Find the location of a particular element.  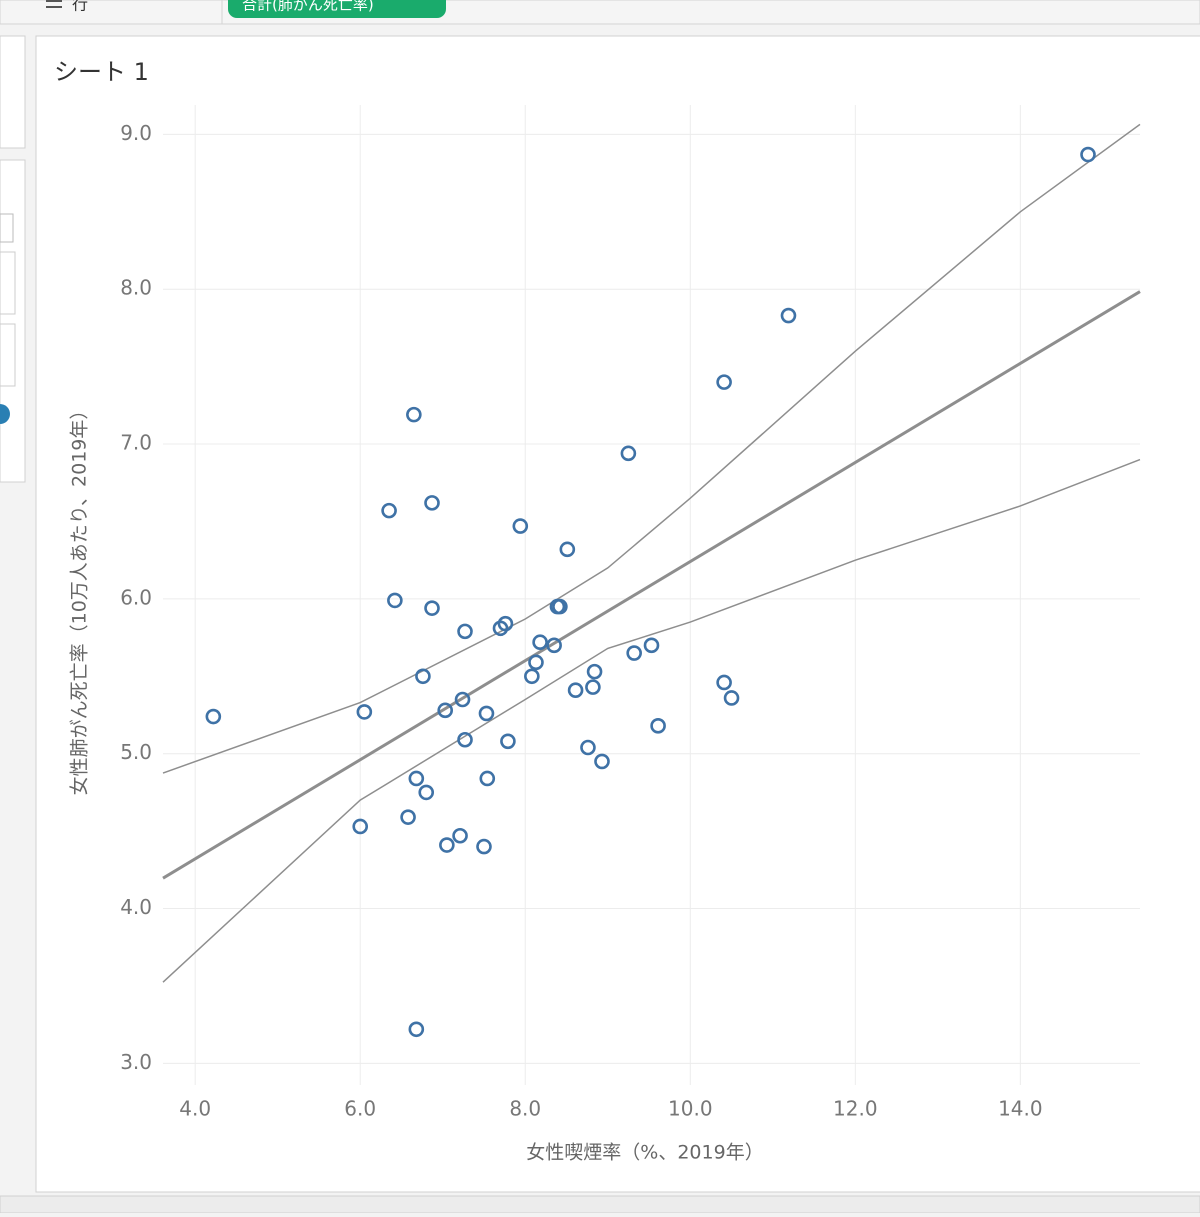

x-tick-label: 12.0 is located at coordinates (855, 1109).